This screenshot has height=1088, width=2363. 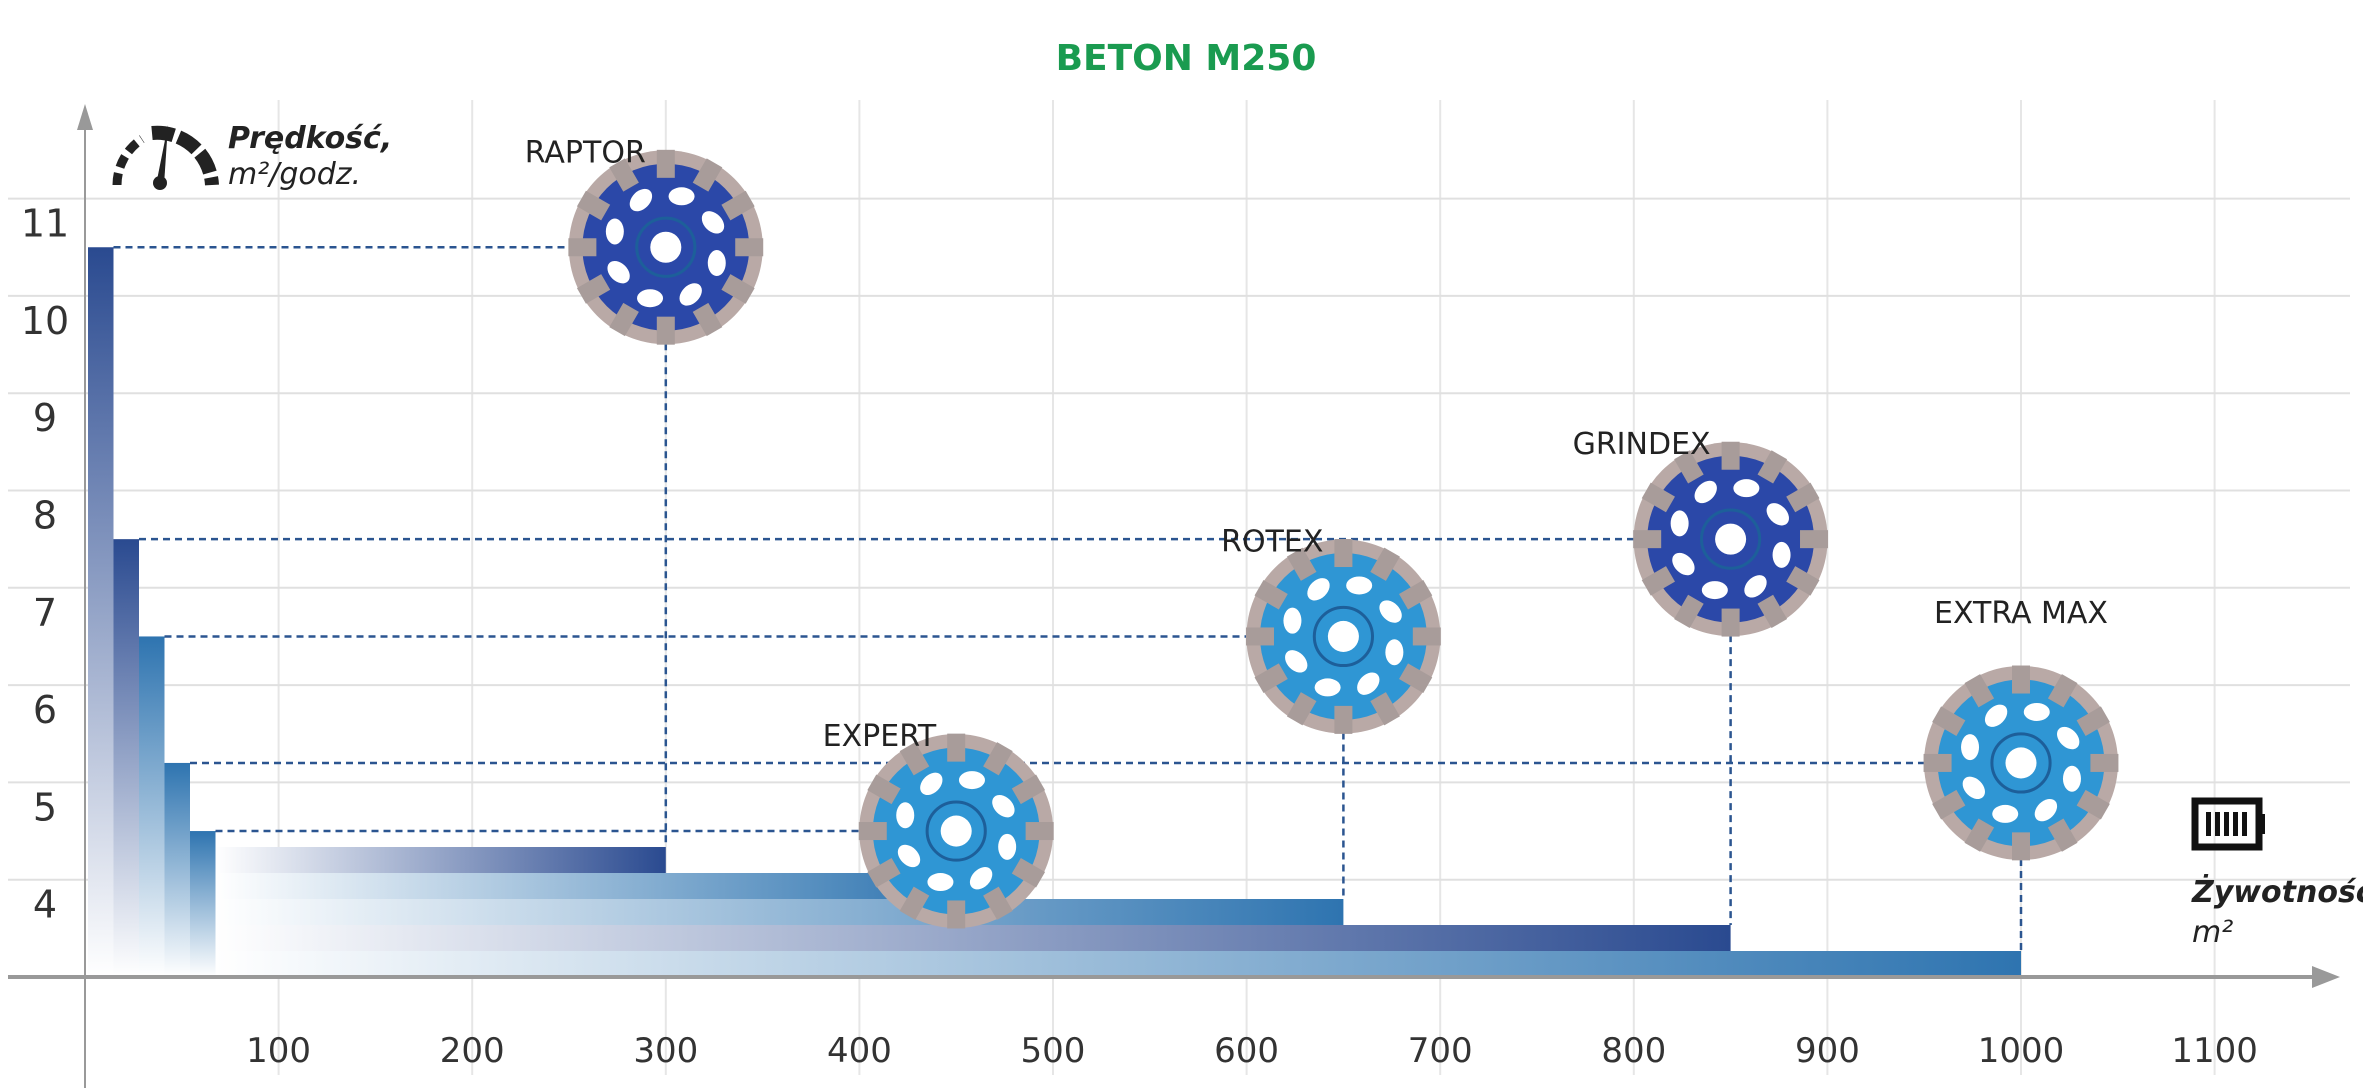 I want to click on x-tick-label: 800, so click(x=1633, y=1051).